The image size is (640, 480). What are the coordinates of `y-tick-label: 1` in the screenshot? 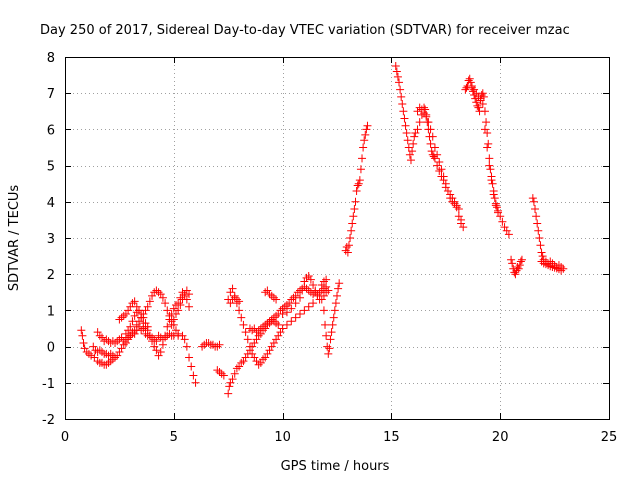 It's located at (51, 311).